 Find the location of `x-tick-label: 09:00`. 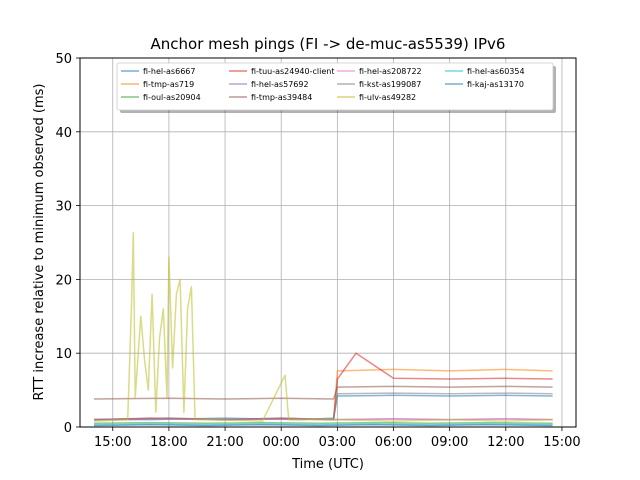

x-tick-label: 09:00 is located at coordinates (449, 442).